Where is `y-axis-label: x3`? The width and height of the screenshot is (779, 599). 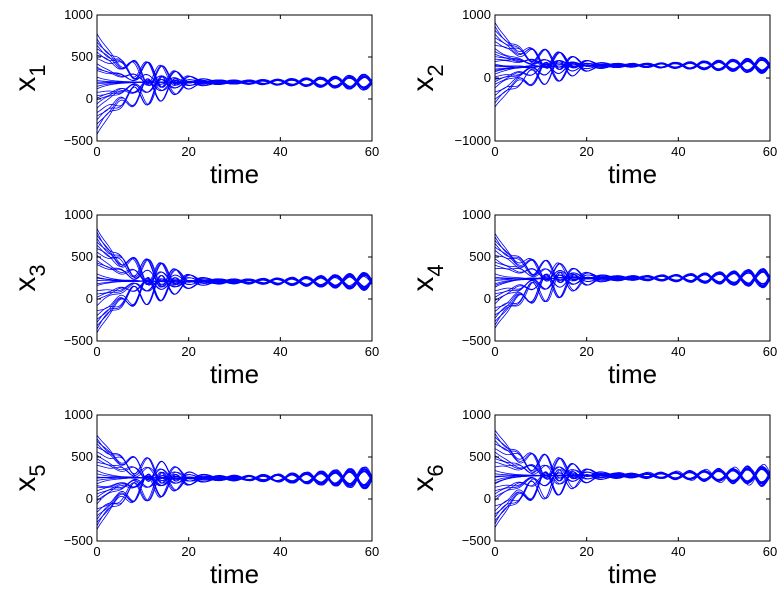 y-axis-label: x3 is located at coordinates (29, 277).